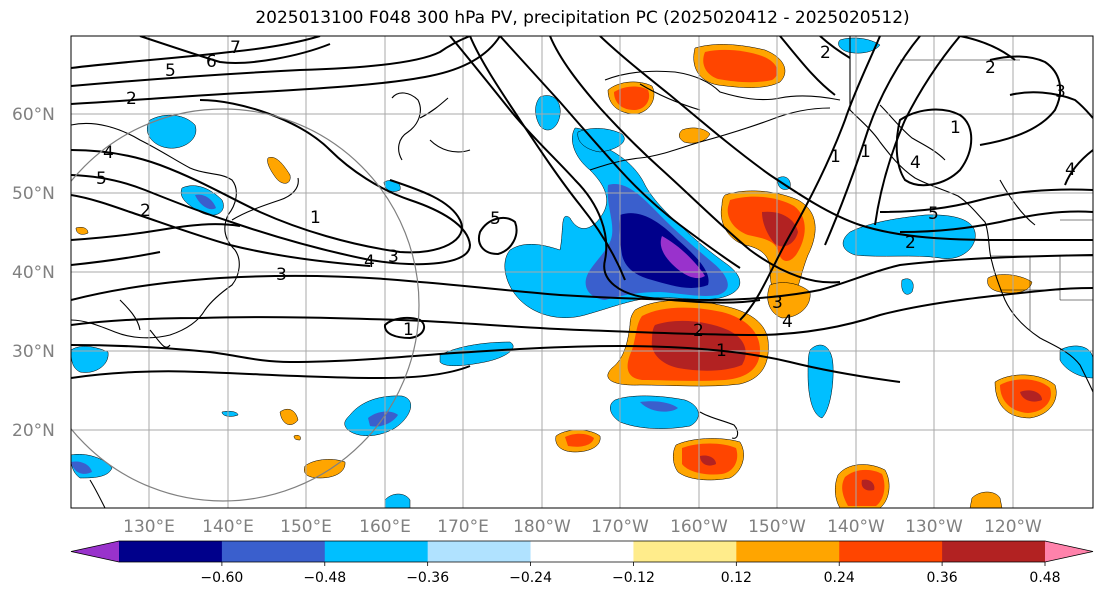 This screenshot has height=601, width=1105. What do you see at coordinates (736, 578) in the screenshot?
I see `colorbar-tick-label: 0.12` at bounding box center [736, 578].